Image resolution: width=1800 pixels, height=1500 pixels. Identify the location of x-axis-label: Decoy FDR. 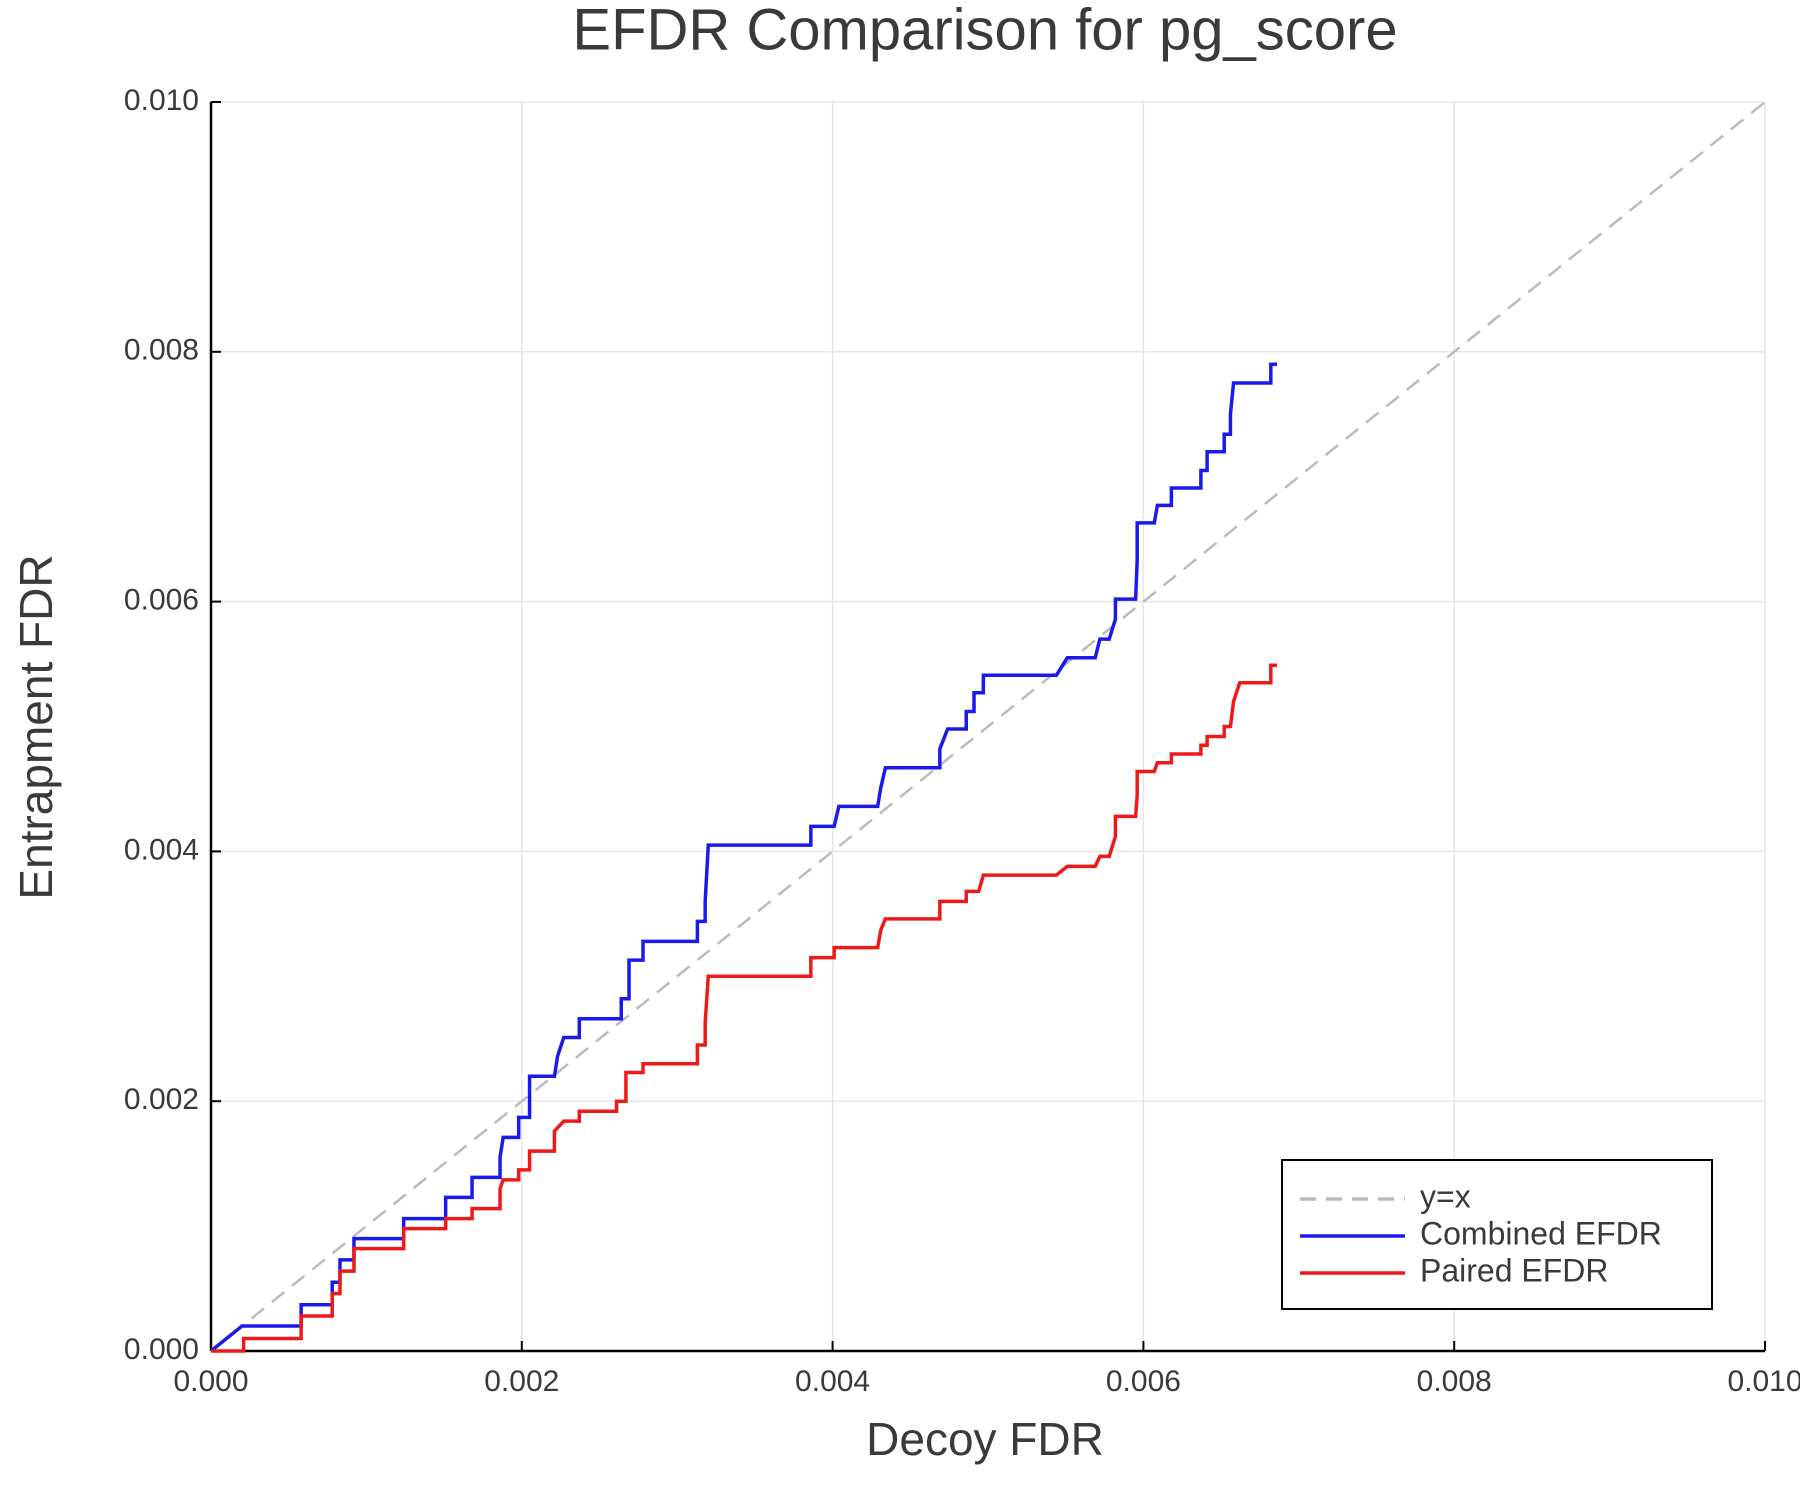
(985, 1439).